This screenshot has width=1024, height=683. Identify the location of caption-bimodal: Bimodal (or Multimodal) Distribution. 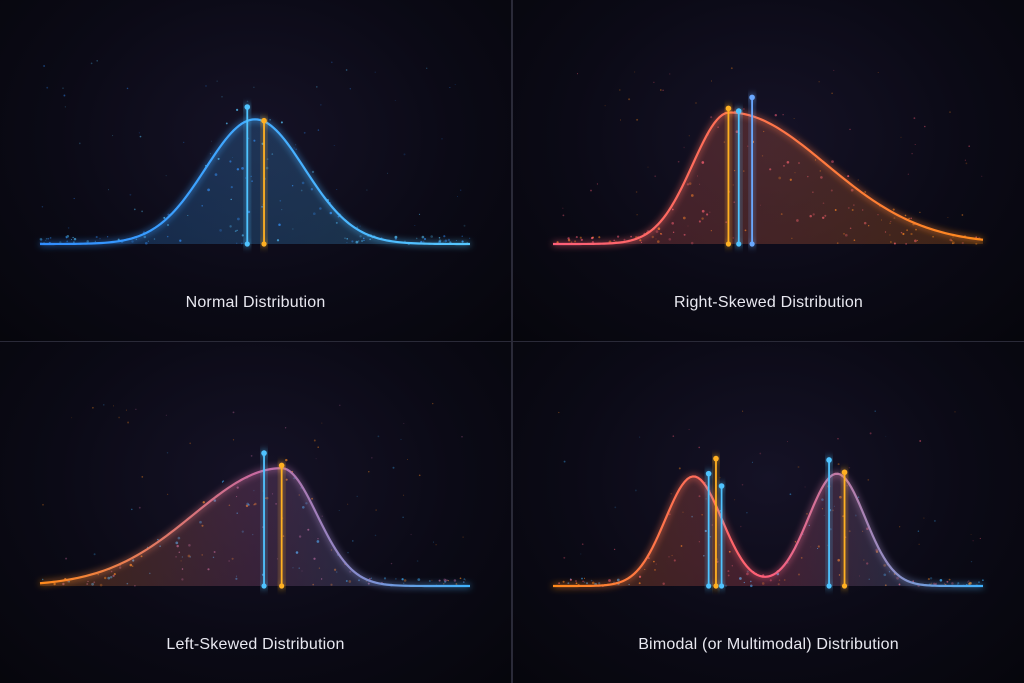
(768, 644).